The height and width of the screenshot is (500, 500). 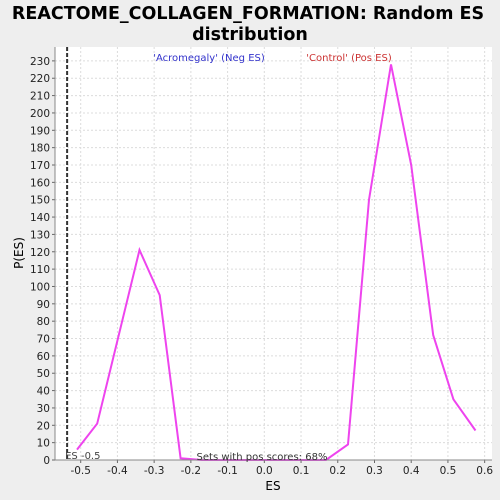 I want to click on neg-es-label: 'Acromegaly' (Neg ES), so click(x=209, y=58).